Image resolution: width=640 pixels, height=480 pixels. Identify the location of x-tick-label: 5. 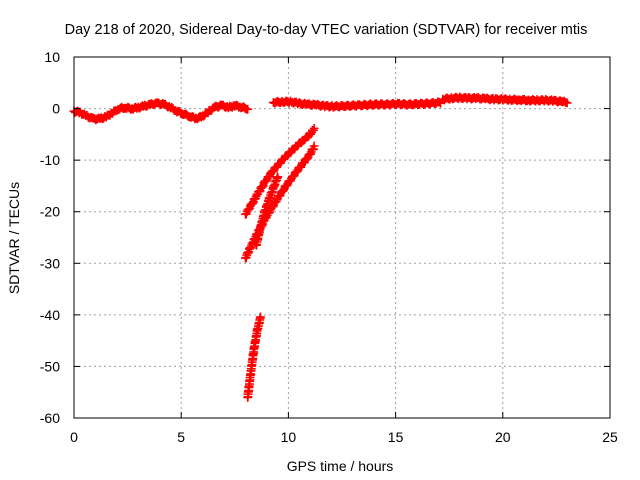
(181, 437).